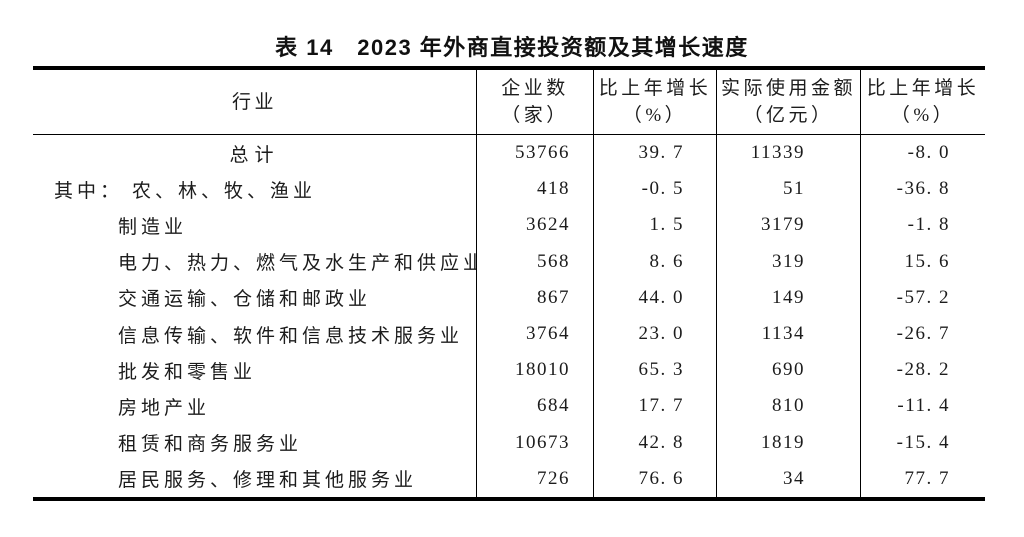 The image size is (1024, 537). I want to click on amount-growth-cell: -28. 2, so click(923, 370).